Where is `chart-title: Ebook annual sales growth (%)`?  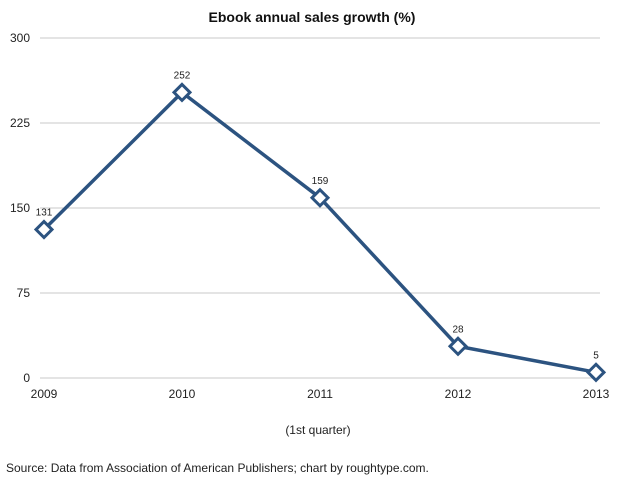
chart-title: Ebook annual sales growth (%) is located at coordinates (312, 17).